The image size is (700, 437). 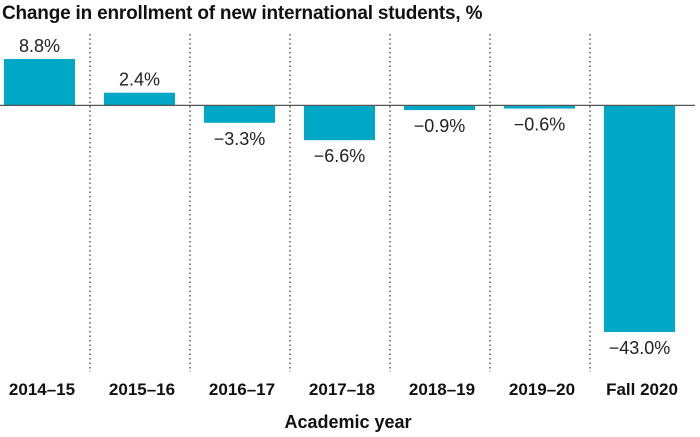 I want to click on x-tick-label: 2016–17, so click(x=242, y=389).